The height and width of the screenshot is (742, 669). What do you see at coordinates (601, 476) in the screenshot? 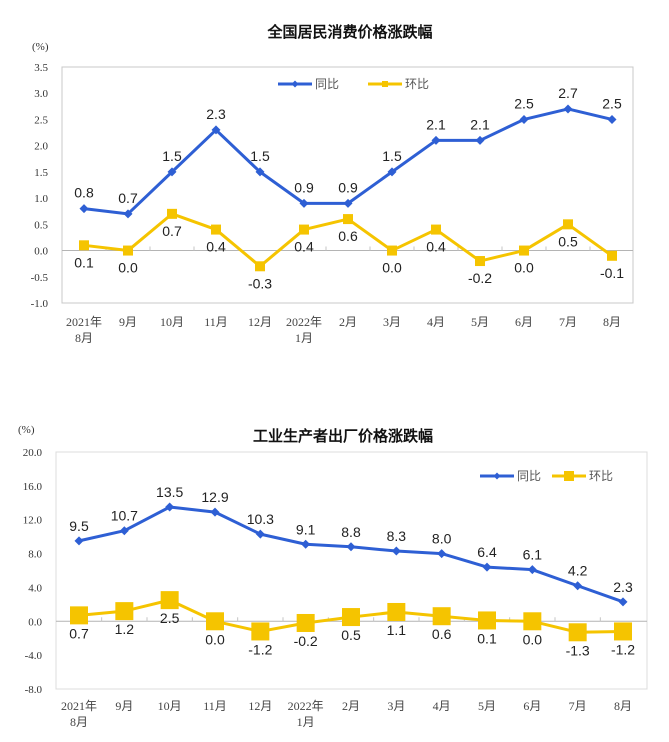
I see `legend-label: 环比` at bounding box center [601, 476].